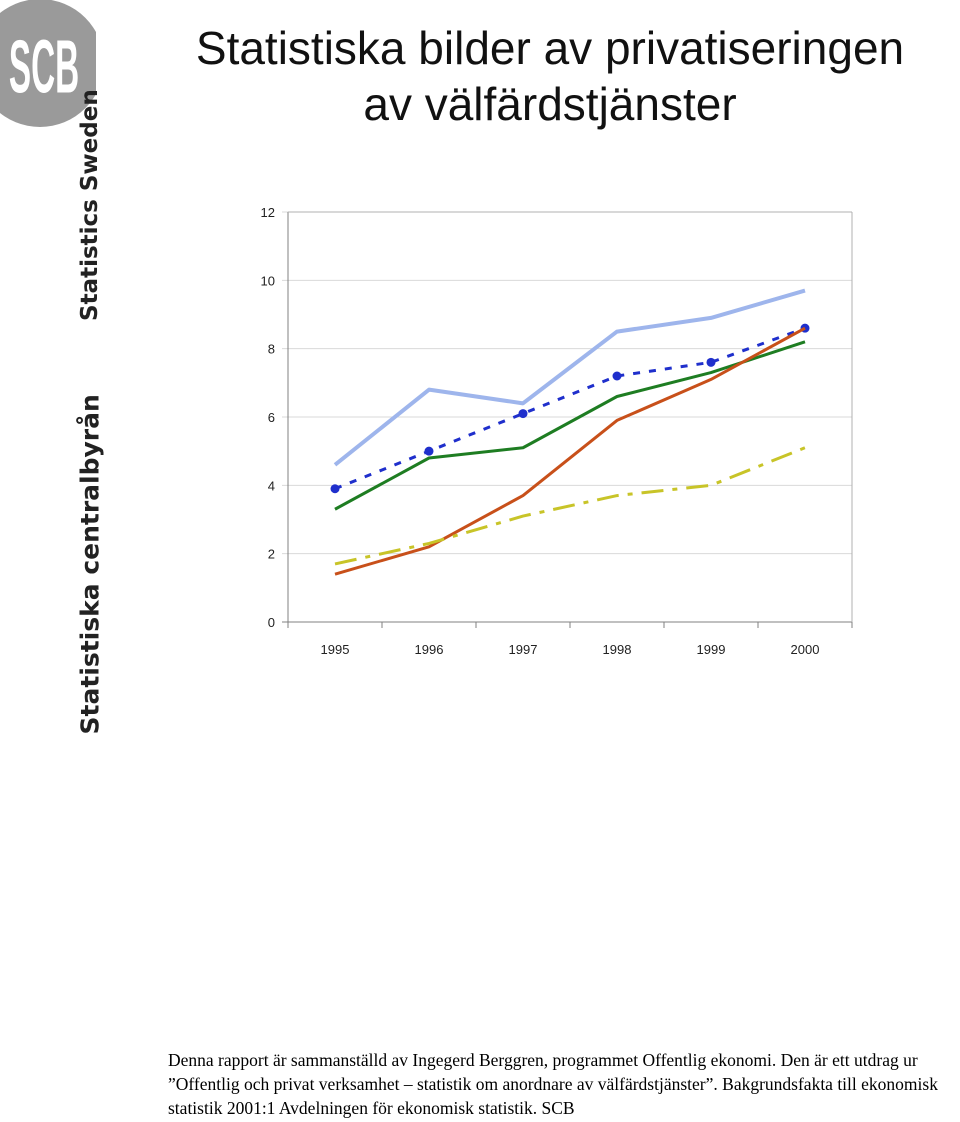 The width and height of the screenshot is (960, 1122). What do you see at coordinates (523, 649) in the screenshot?
I see `x-tick-label: 1997` at bounding box center [523, 649].